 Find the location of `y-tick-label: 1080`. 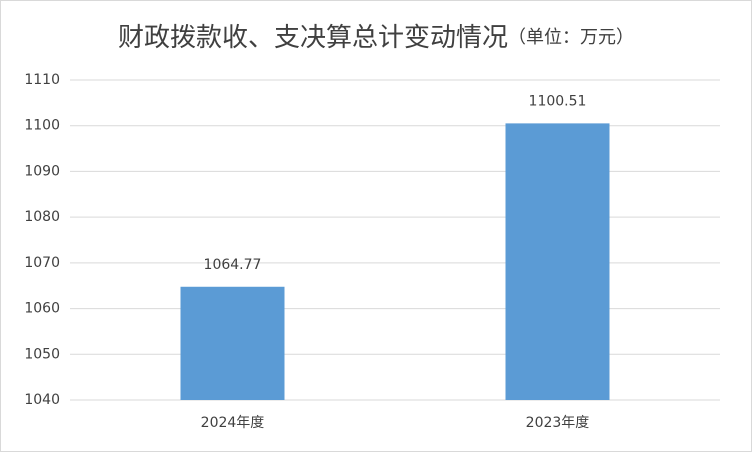

y-tick-label: 1080 is located at coordinates (42, 217).